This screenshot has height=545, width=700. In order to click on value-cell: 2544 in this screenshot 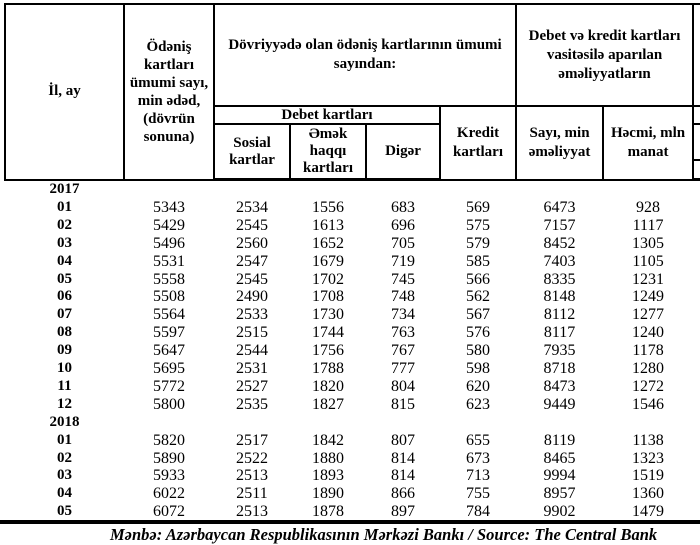, I will do `click(252, 351)`.